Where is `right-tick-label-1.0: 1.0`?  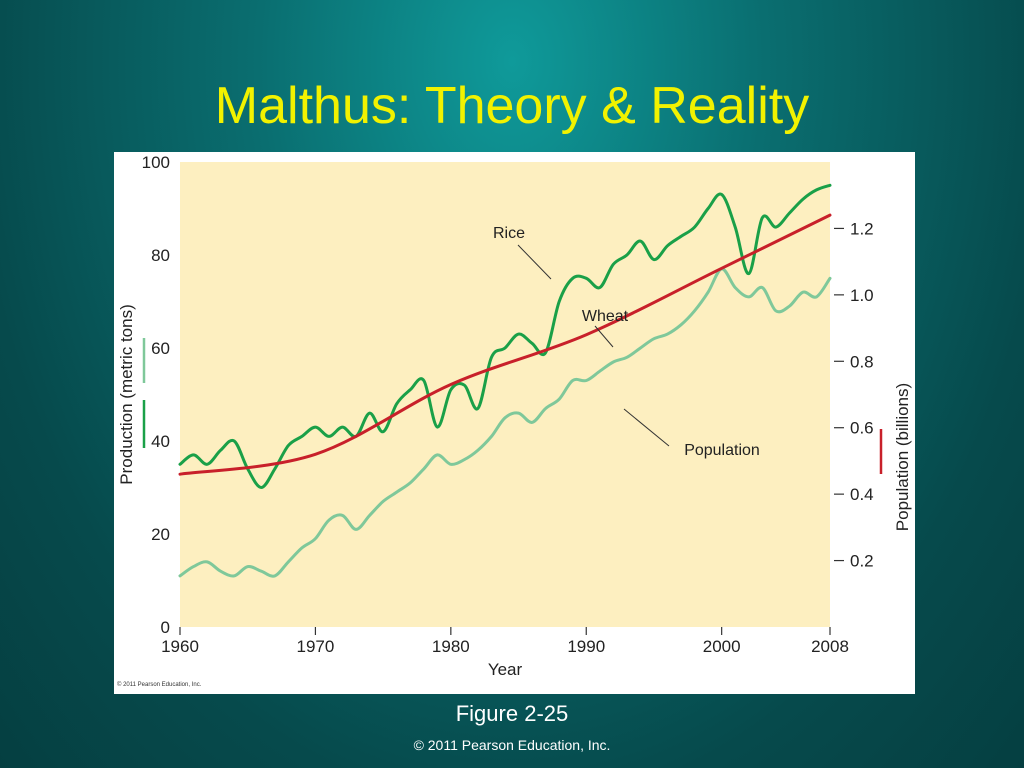
right-tick-label-1.0: 1.0 is located at coordinates (862, 295).